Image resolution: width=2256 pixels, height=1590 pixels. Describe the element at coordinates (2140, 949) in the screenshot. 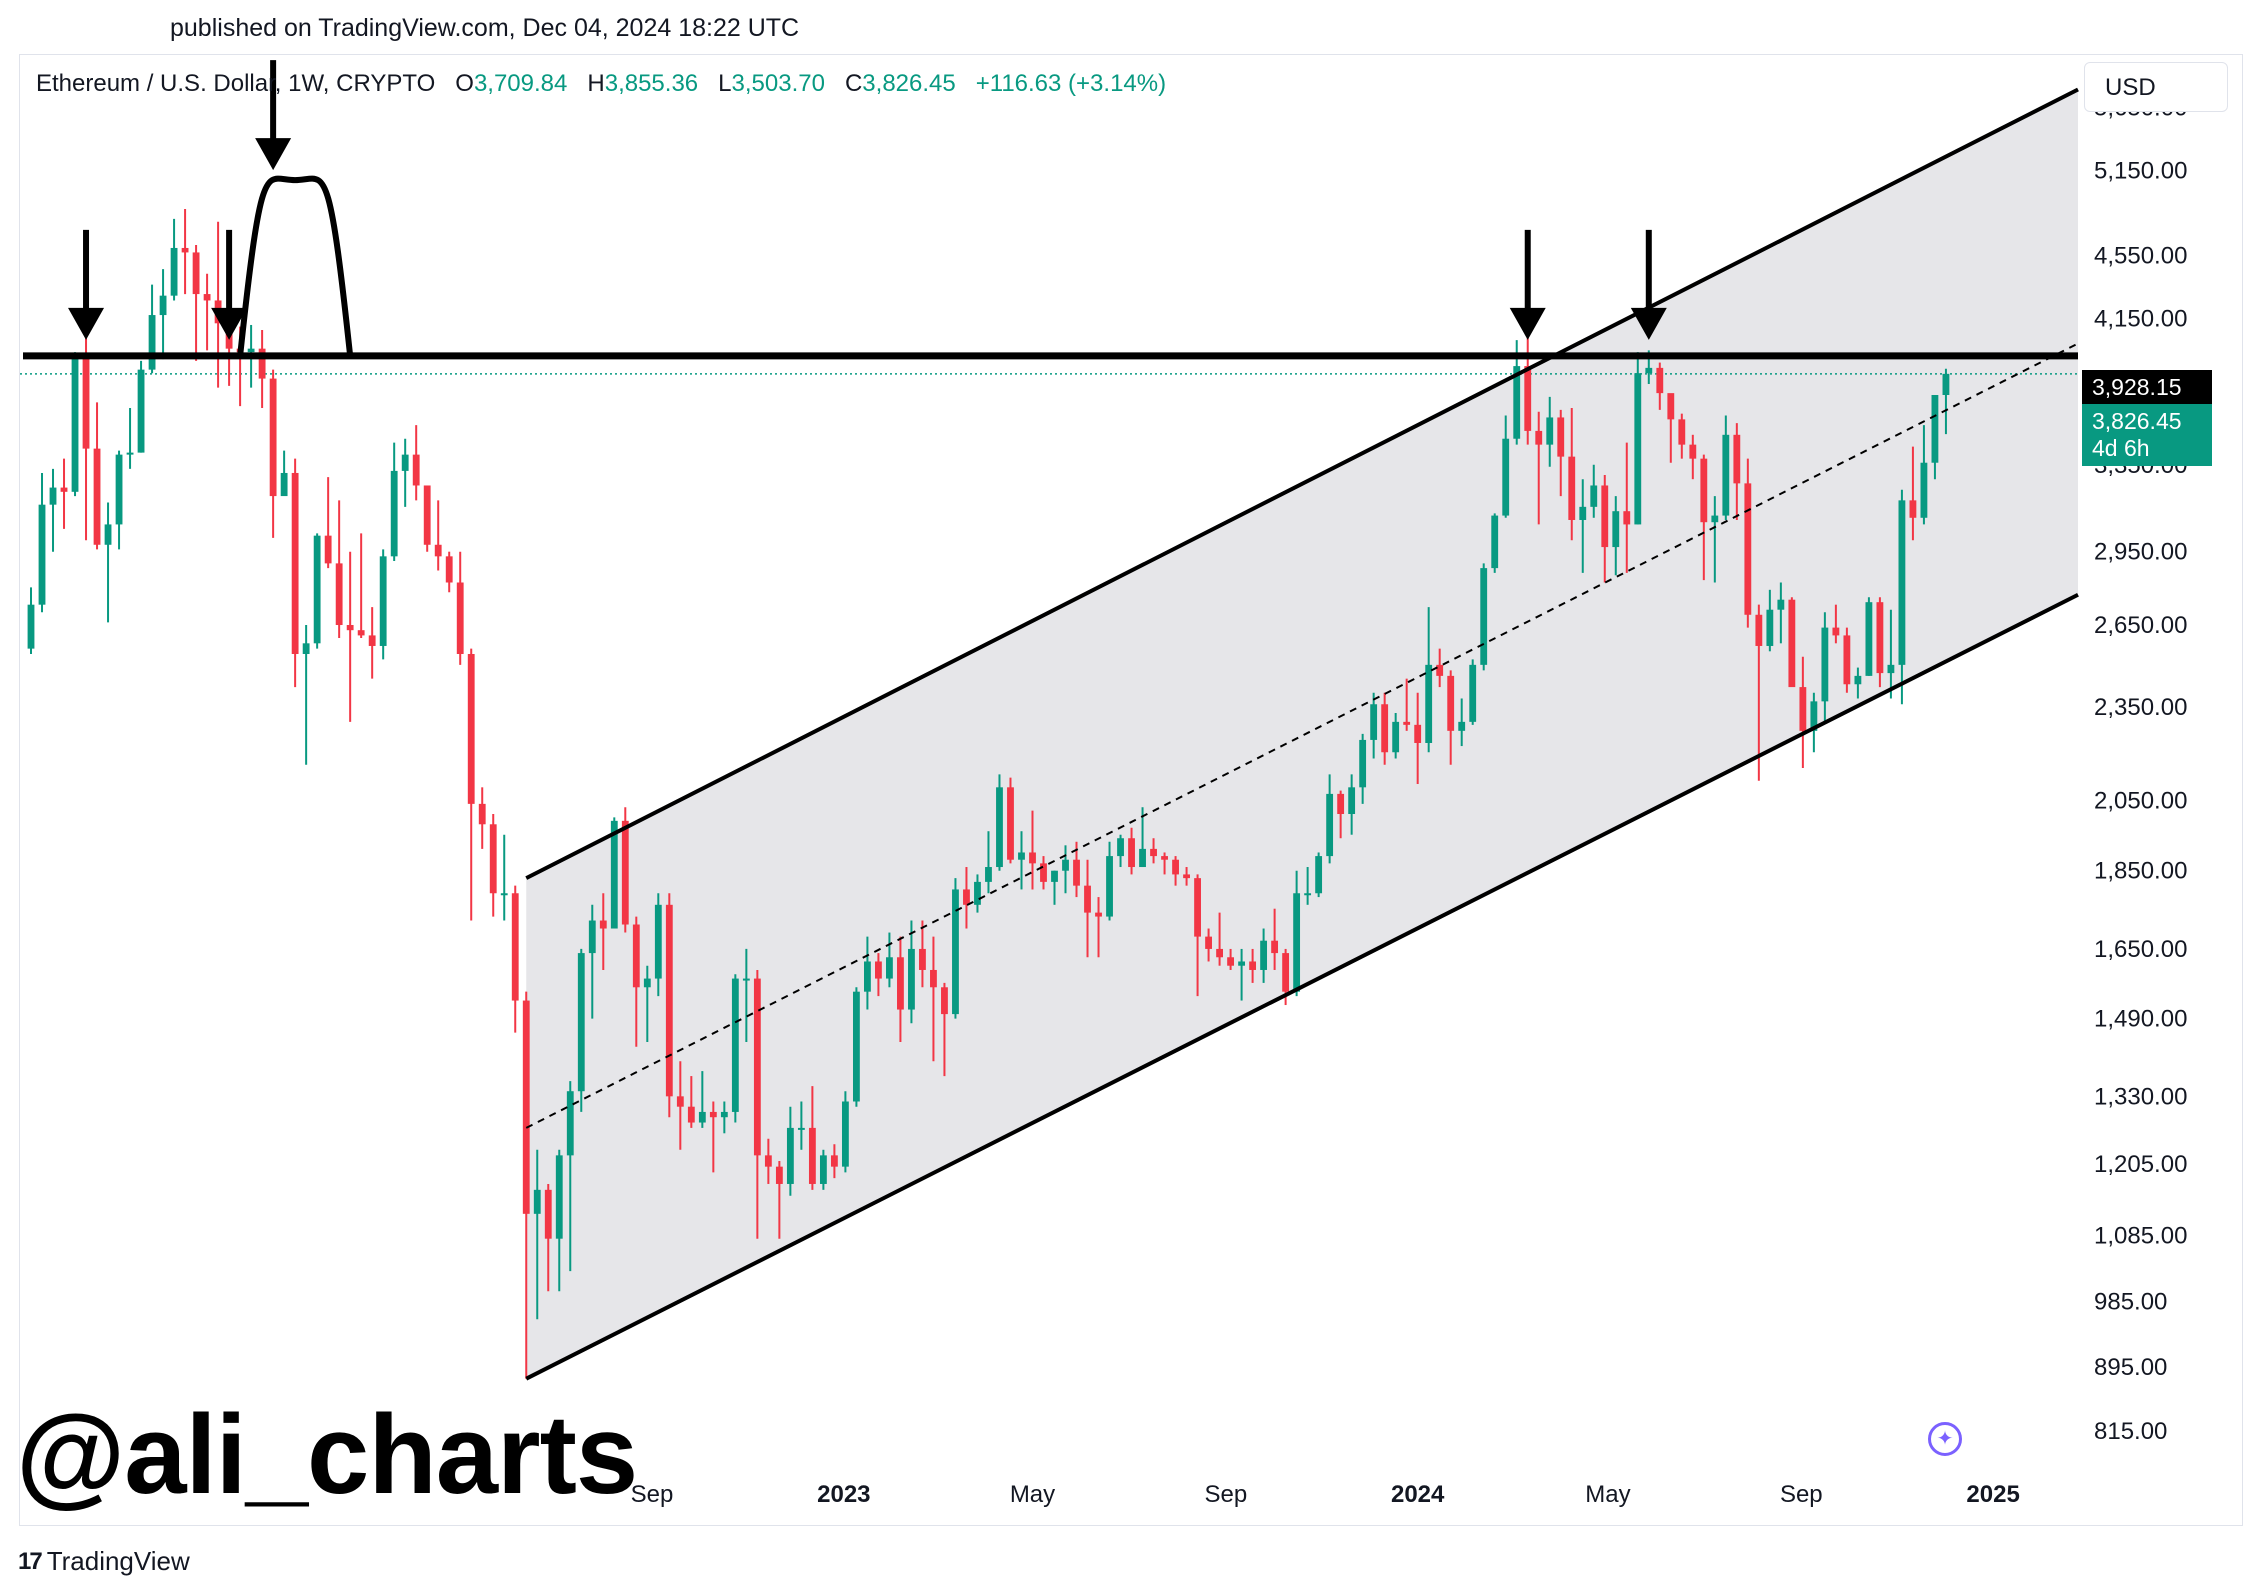

I see `y-tick-label: 1,650.00` at that location.